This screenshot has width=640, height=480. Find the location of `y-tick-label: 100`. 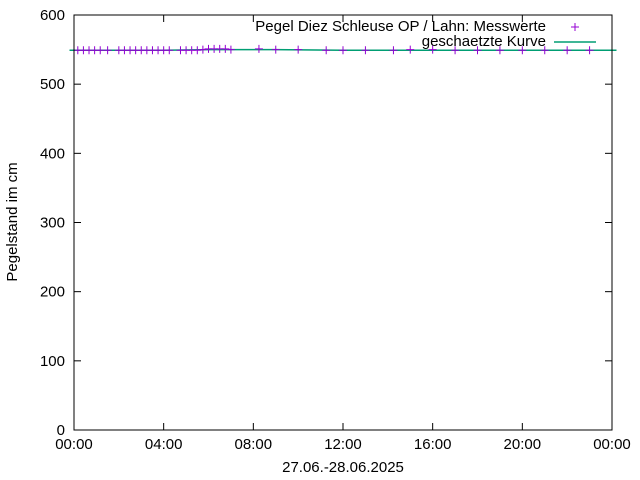

y-tick-label: 100 is located at coordinates (52, 361).